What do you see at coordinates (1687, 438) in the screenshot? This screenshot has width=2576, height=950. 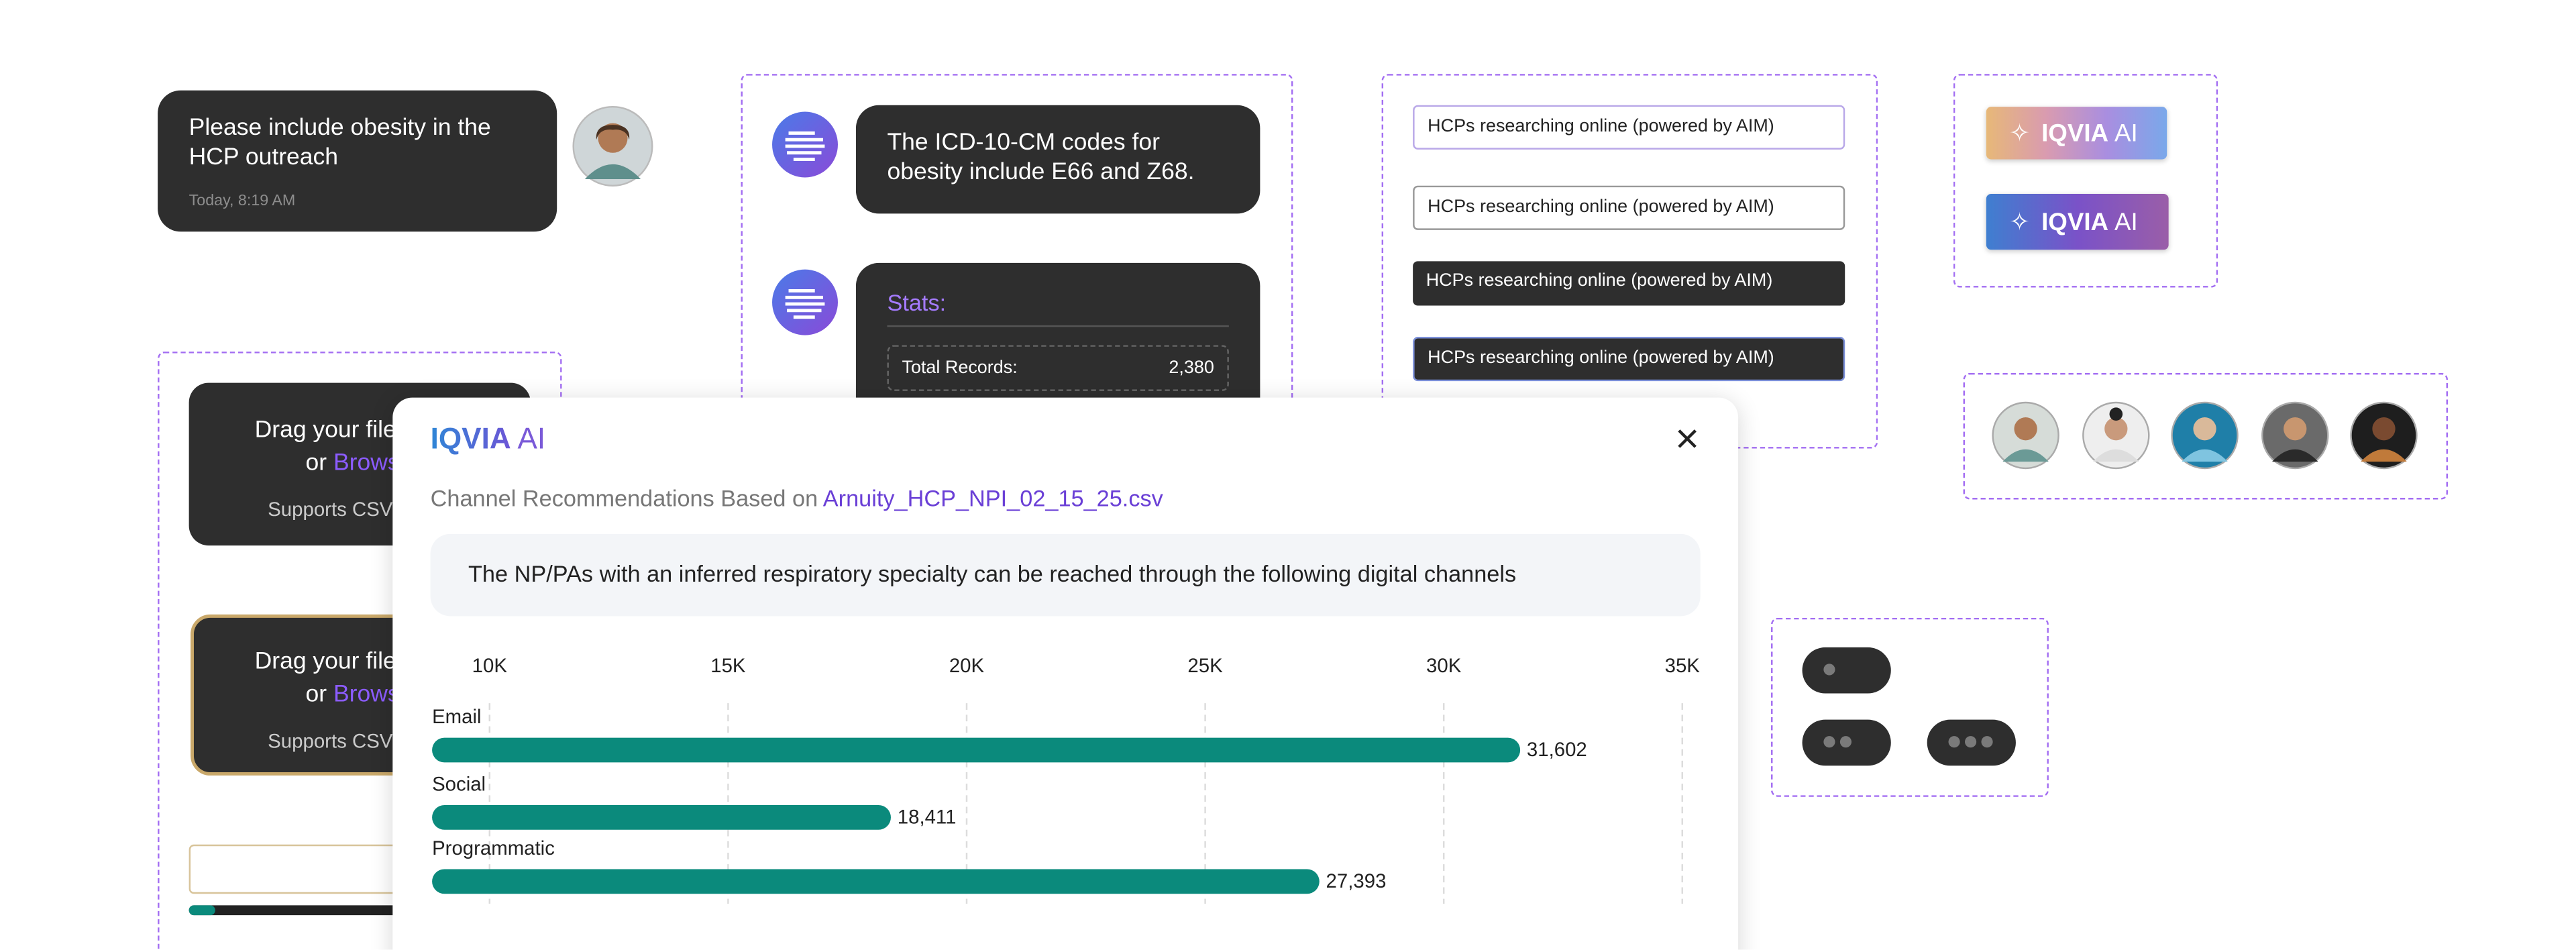 I see `close-button` at bounding box center [1687, 438].